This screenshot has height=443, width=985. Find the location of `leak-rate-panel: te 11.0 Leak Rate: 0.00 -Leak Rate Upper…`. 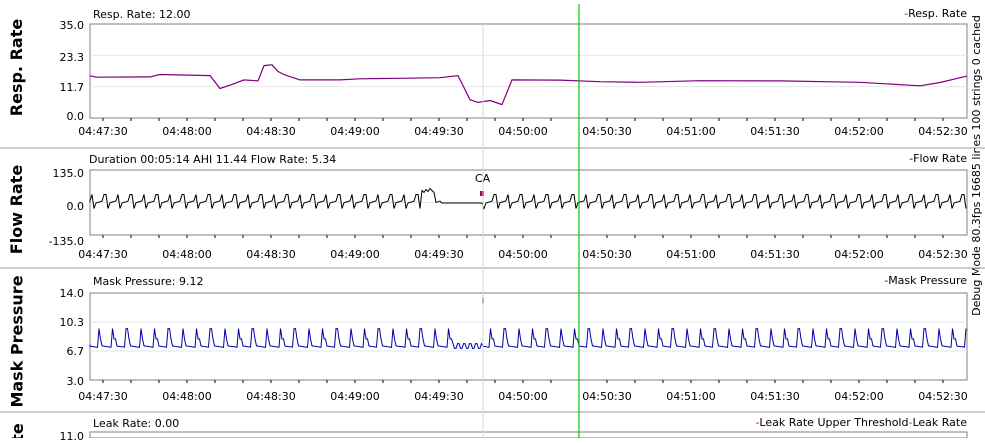

leak-rate-panel: te 11.0 Leak Rate: 0.00 -Leak Rate Upper… is located at coordinates (492, 428).